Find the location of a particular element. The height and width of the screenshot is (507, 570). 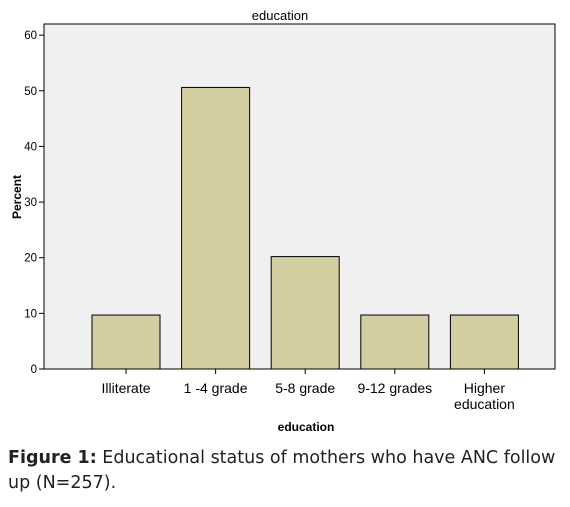

x-axis-label: education is located at coordinates (306, 427).